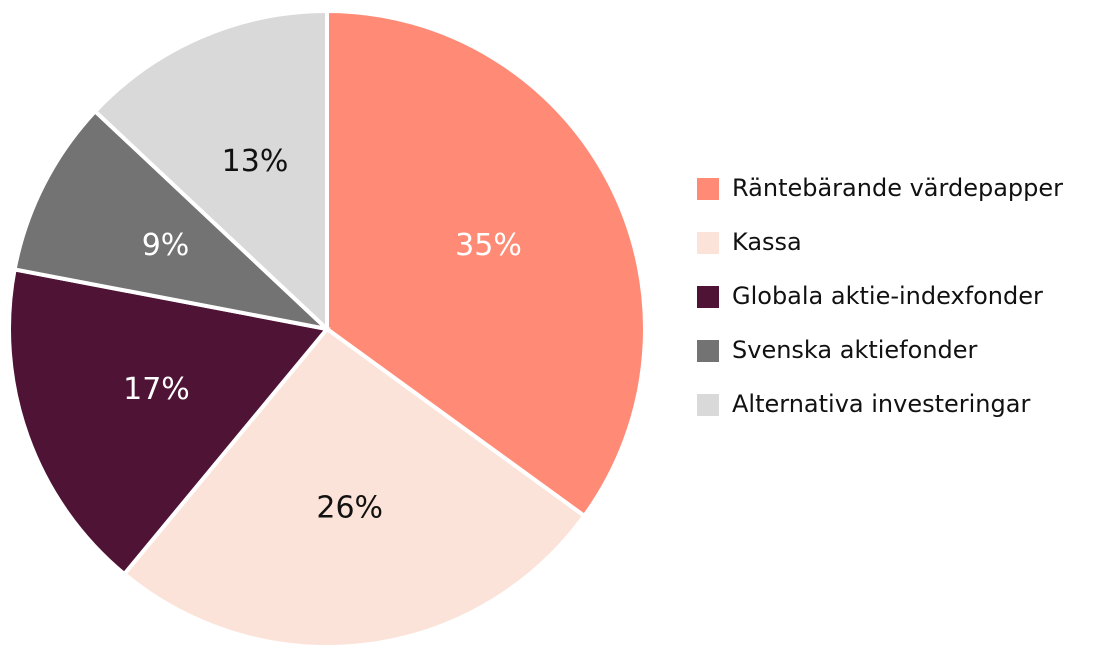 Image resolution: width=1101 pixels, height=645 pixels. I want to click on slice-label: 9%, so click(166, 245).